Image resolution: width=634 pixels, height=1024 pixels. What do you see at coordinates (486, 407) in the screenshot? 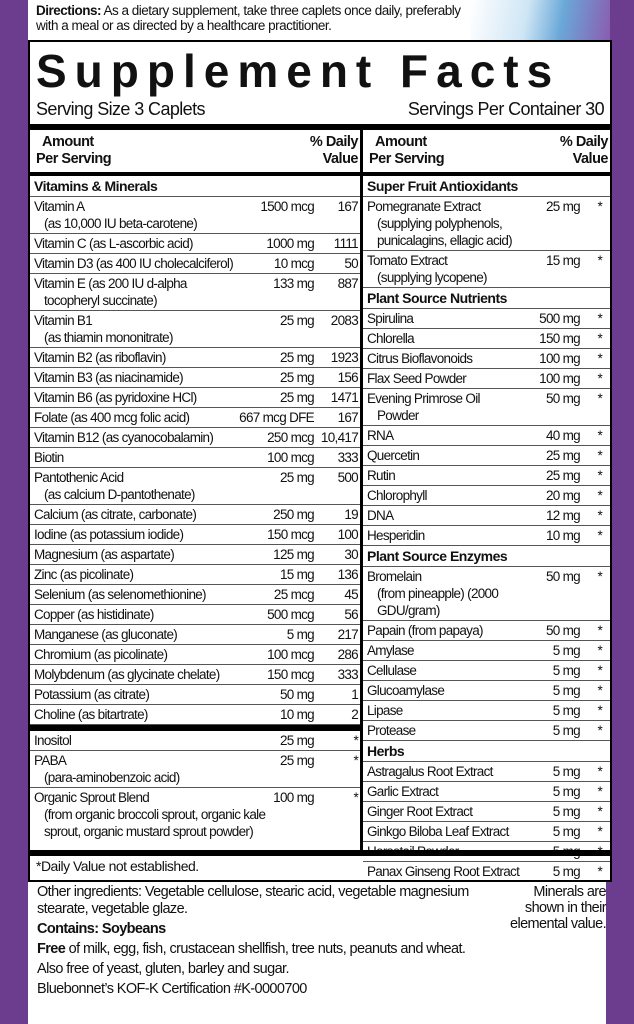
I see `nutrient-row: Evening Primrose Oil Powder 50 mg *` at bounding box center [486, 407].